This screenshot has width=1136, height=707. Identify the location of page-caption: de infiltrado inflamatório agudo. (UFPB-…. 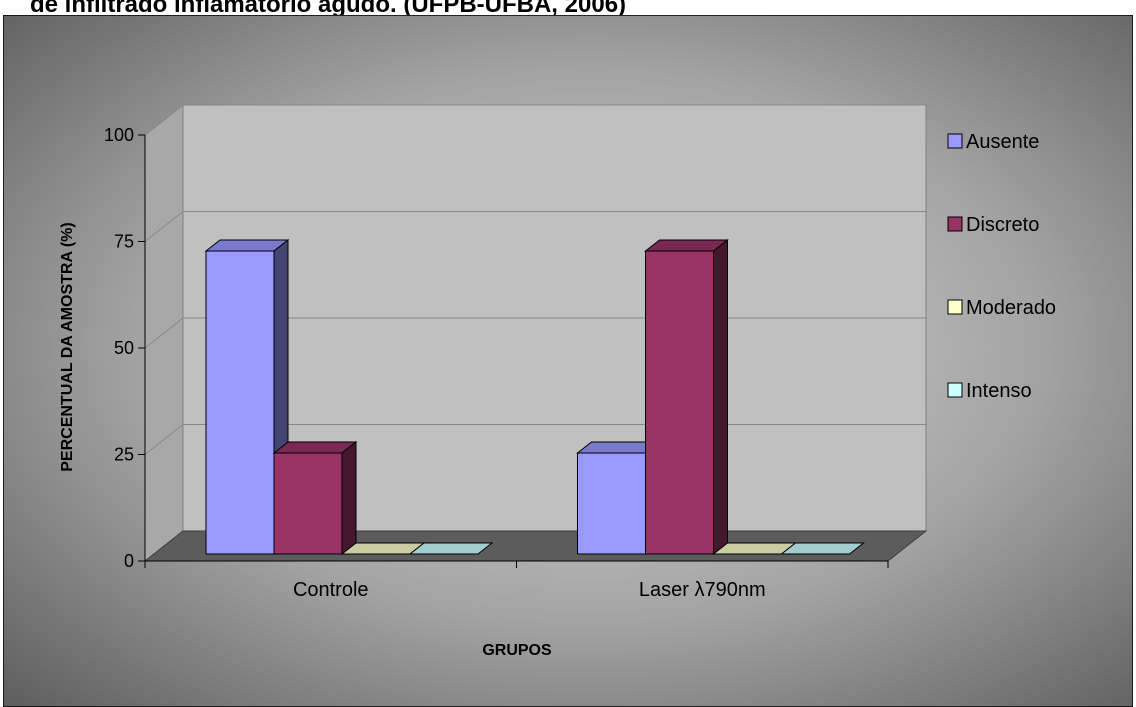
(328, 9).